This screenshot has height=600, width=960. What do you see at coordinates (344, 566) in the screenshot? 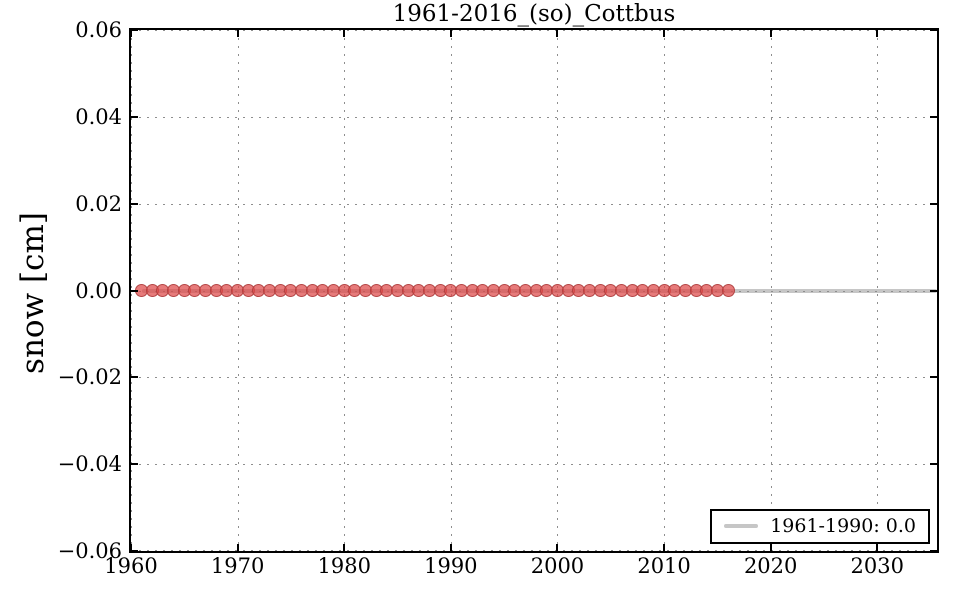
I see `x-tick-label: 1980` at bounding box center [344, 566].